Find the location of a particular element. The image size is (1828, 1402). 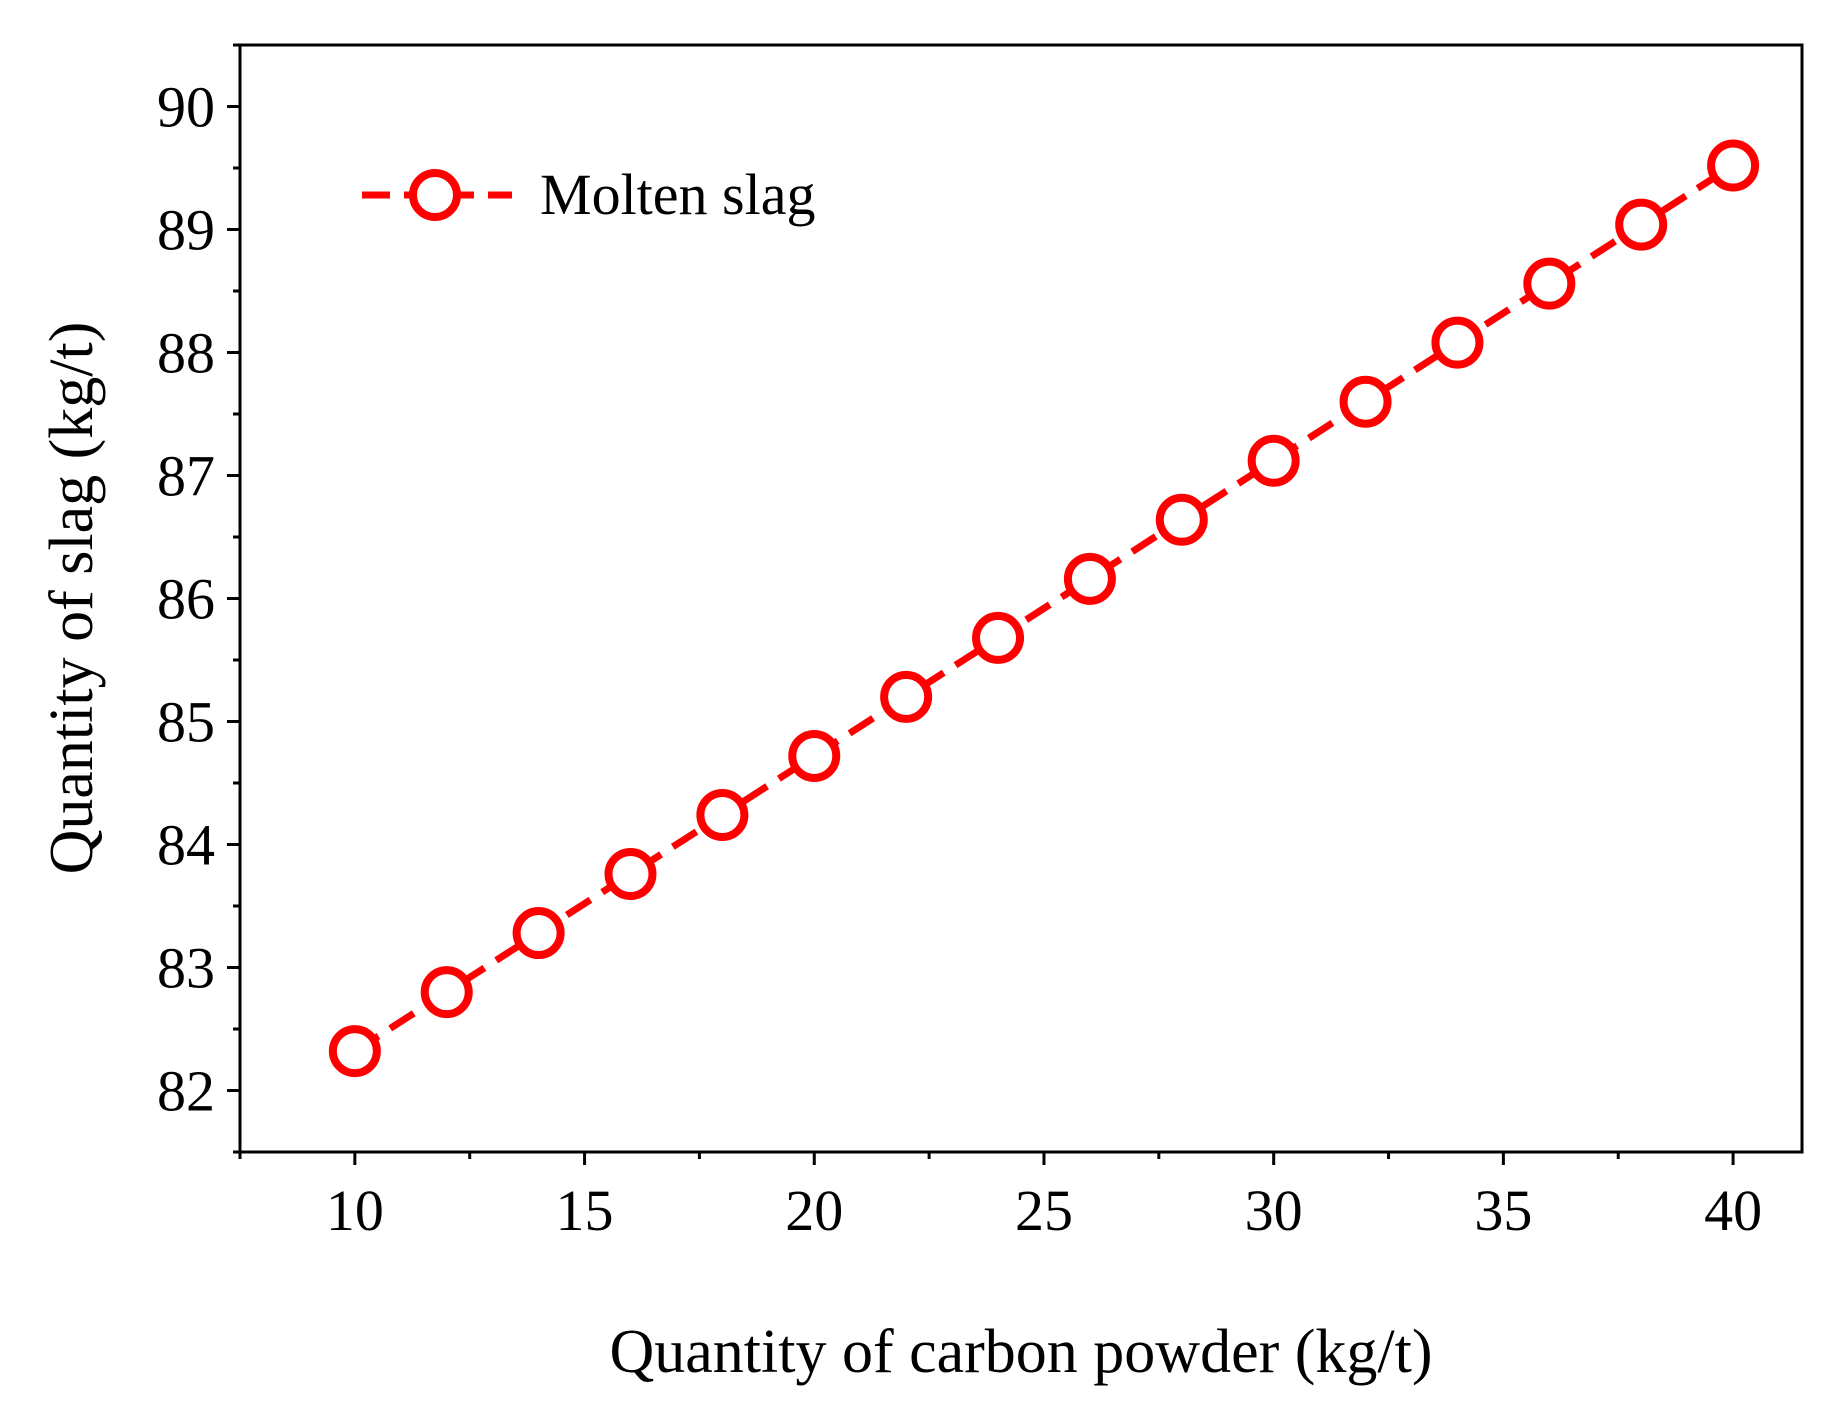

y-tick-label: 85 is located at coordinates (186, 722).